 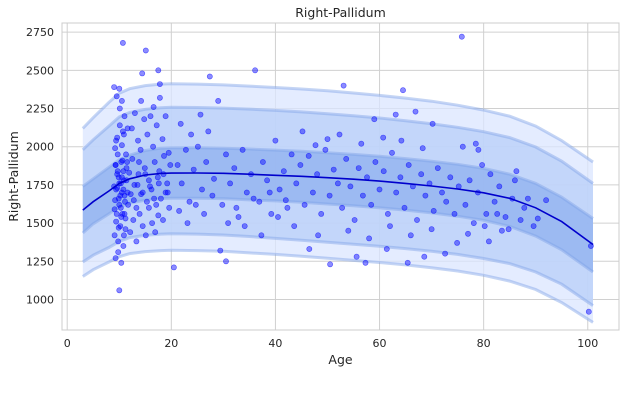 I want to click on x-tick-label: 40, so click(x=275, y=343).